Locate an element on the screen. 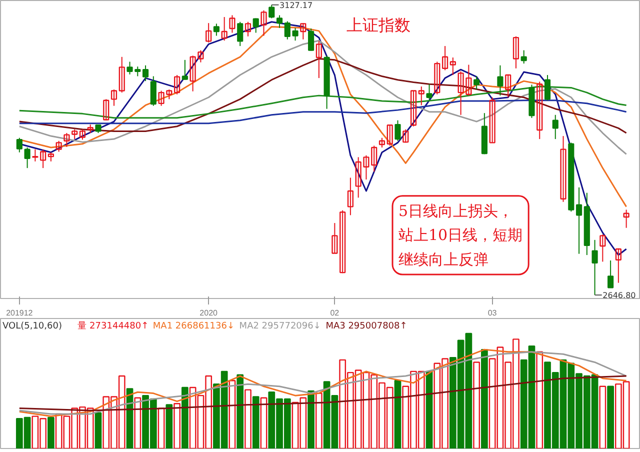 The width and height of the screenshot is (640, 452). chart-title: VOL(5,10,60) is located at coordinates (32, 327).